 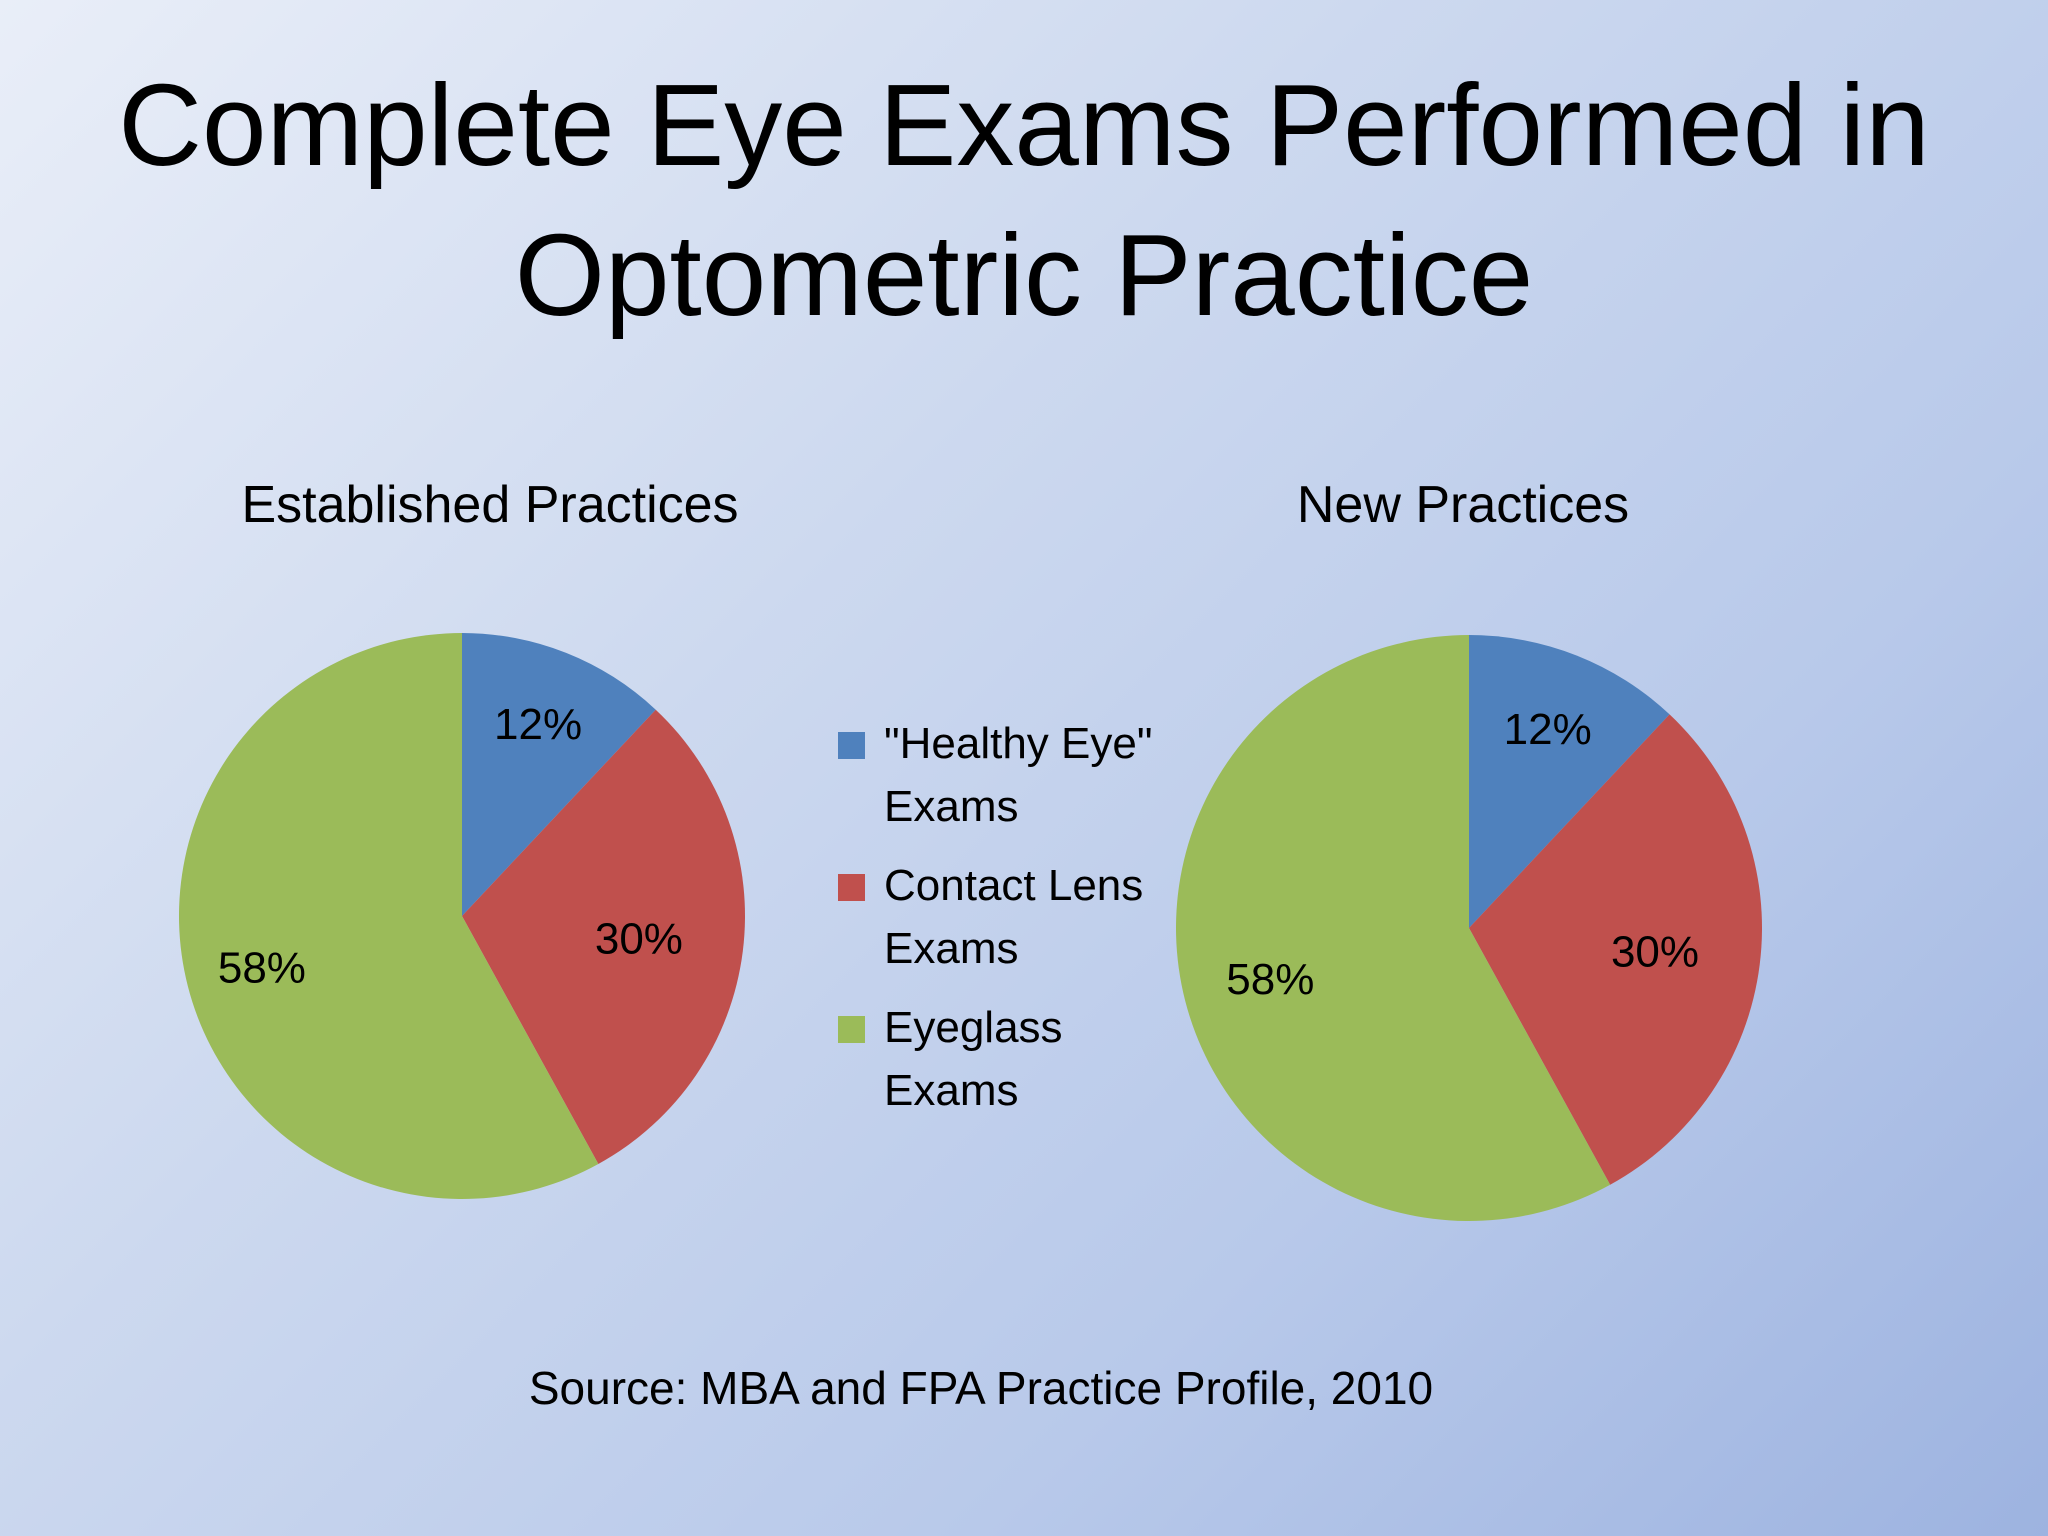 What do you see at coordinates (489, 505) in the screenshot?
I see `chart-title-established: Established Practices` at bounding box center [489, 505].